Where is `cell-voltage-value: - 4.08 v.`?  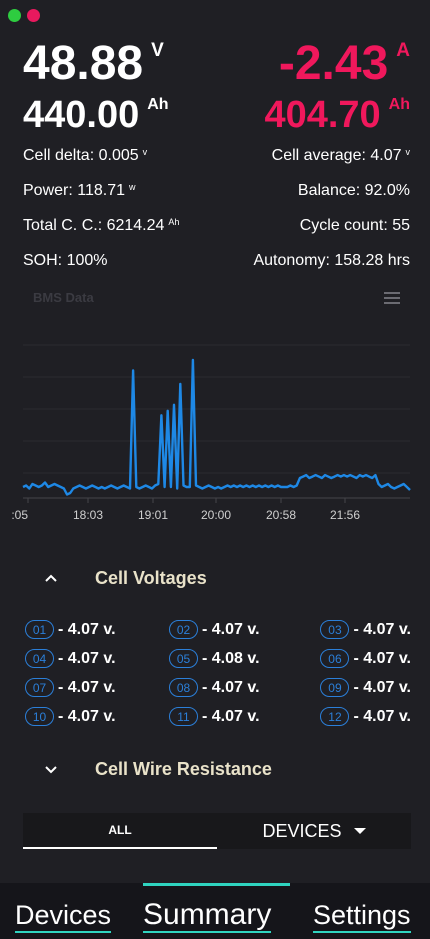 cell-voltage-value: - 4.08 v. is located at coordinates (231, 658).